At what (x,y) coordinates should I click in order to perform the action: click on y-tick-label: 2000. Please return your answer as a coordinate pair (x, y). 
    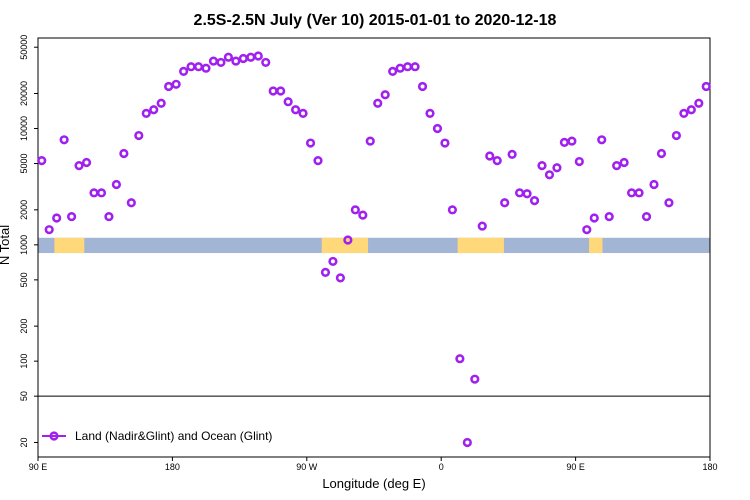
    Looking at the image, I should click on (24, 210).